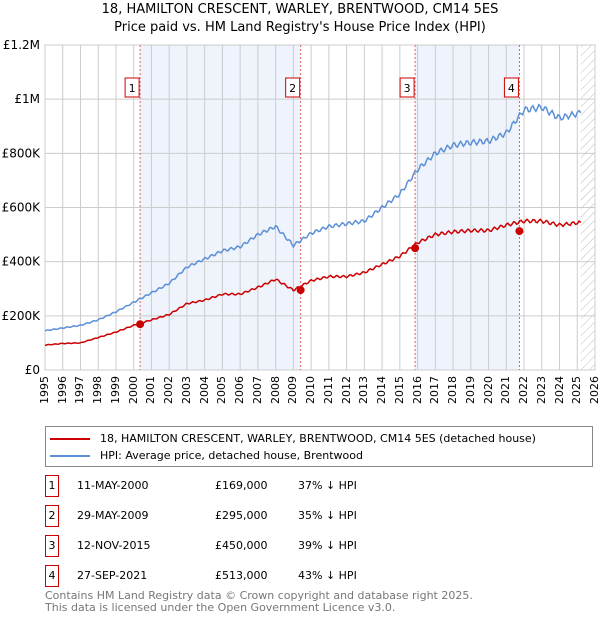 The height and width of the screenshot is (620, 600). I want to click on x-tick-label: 1996, so click(62, 390).